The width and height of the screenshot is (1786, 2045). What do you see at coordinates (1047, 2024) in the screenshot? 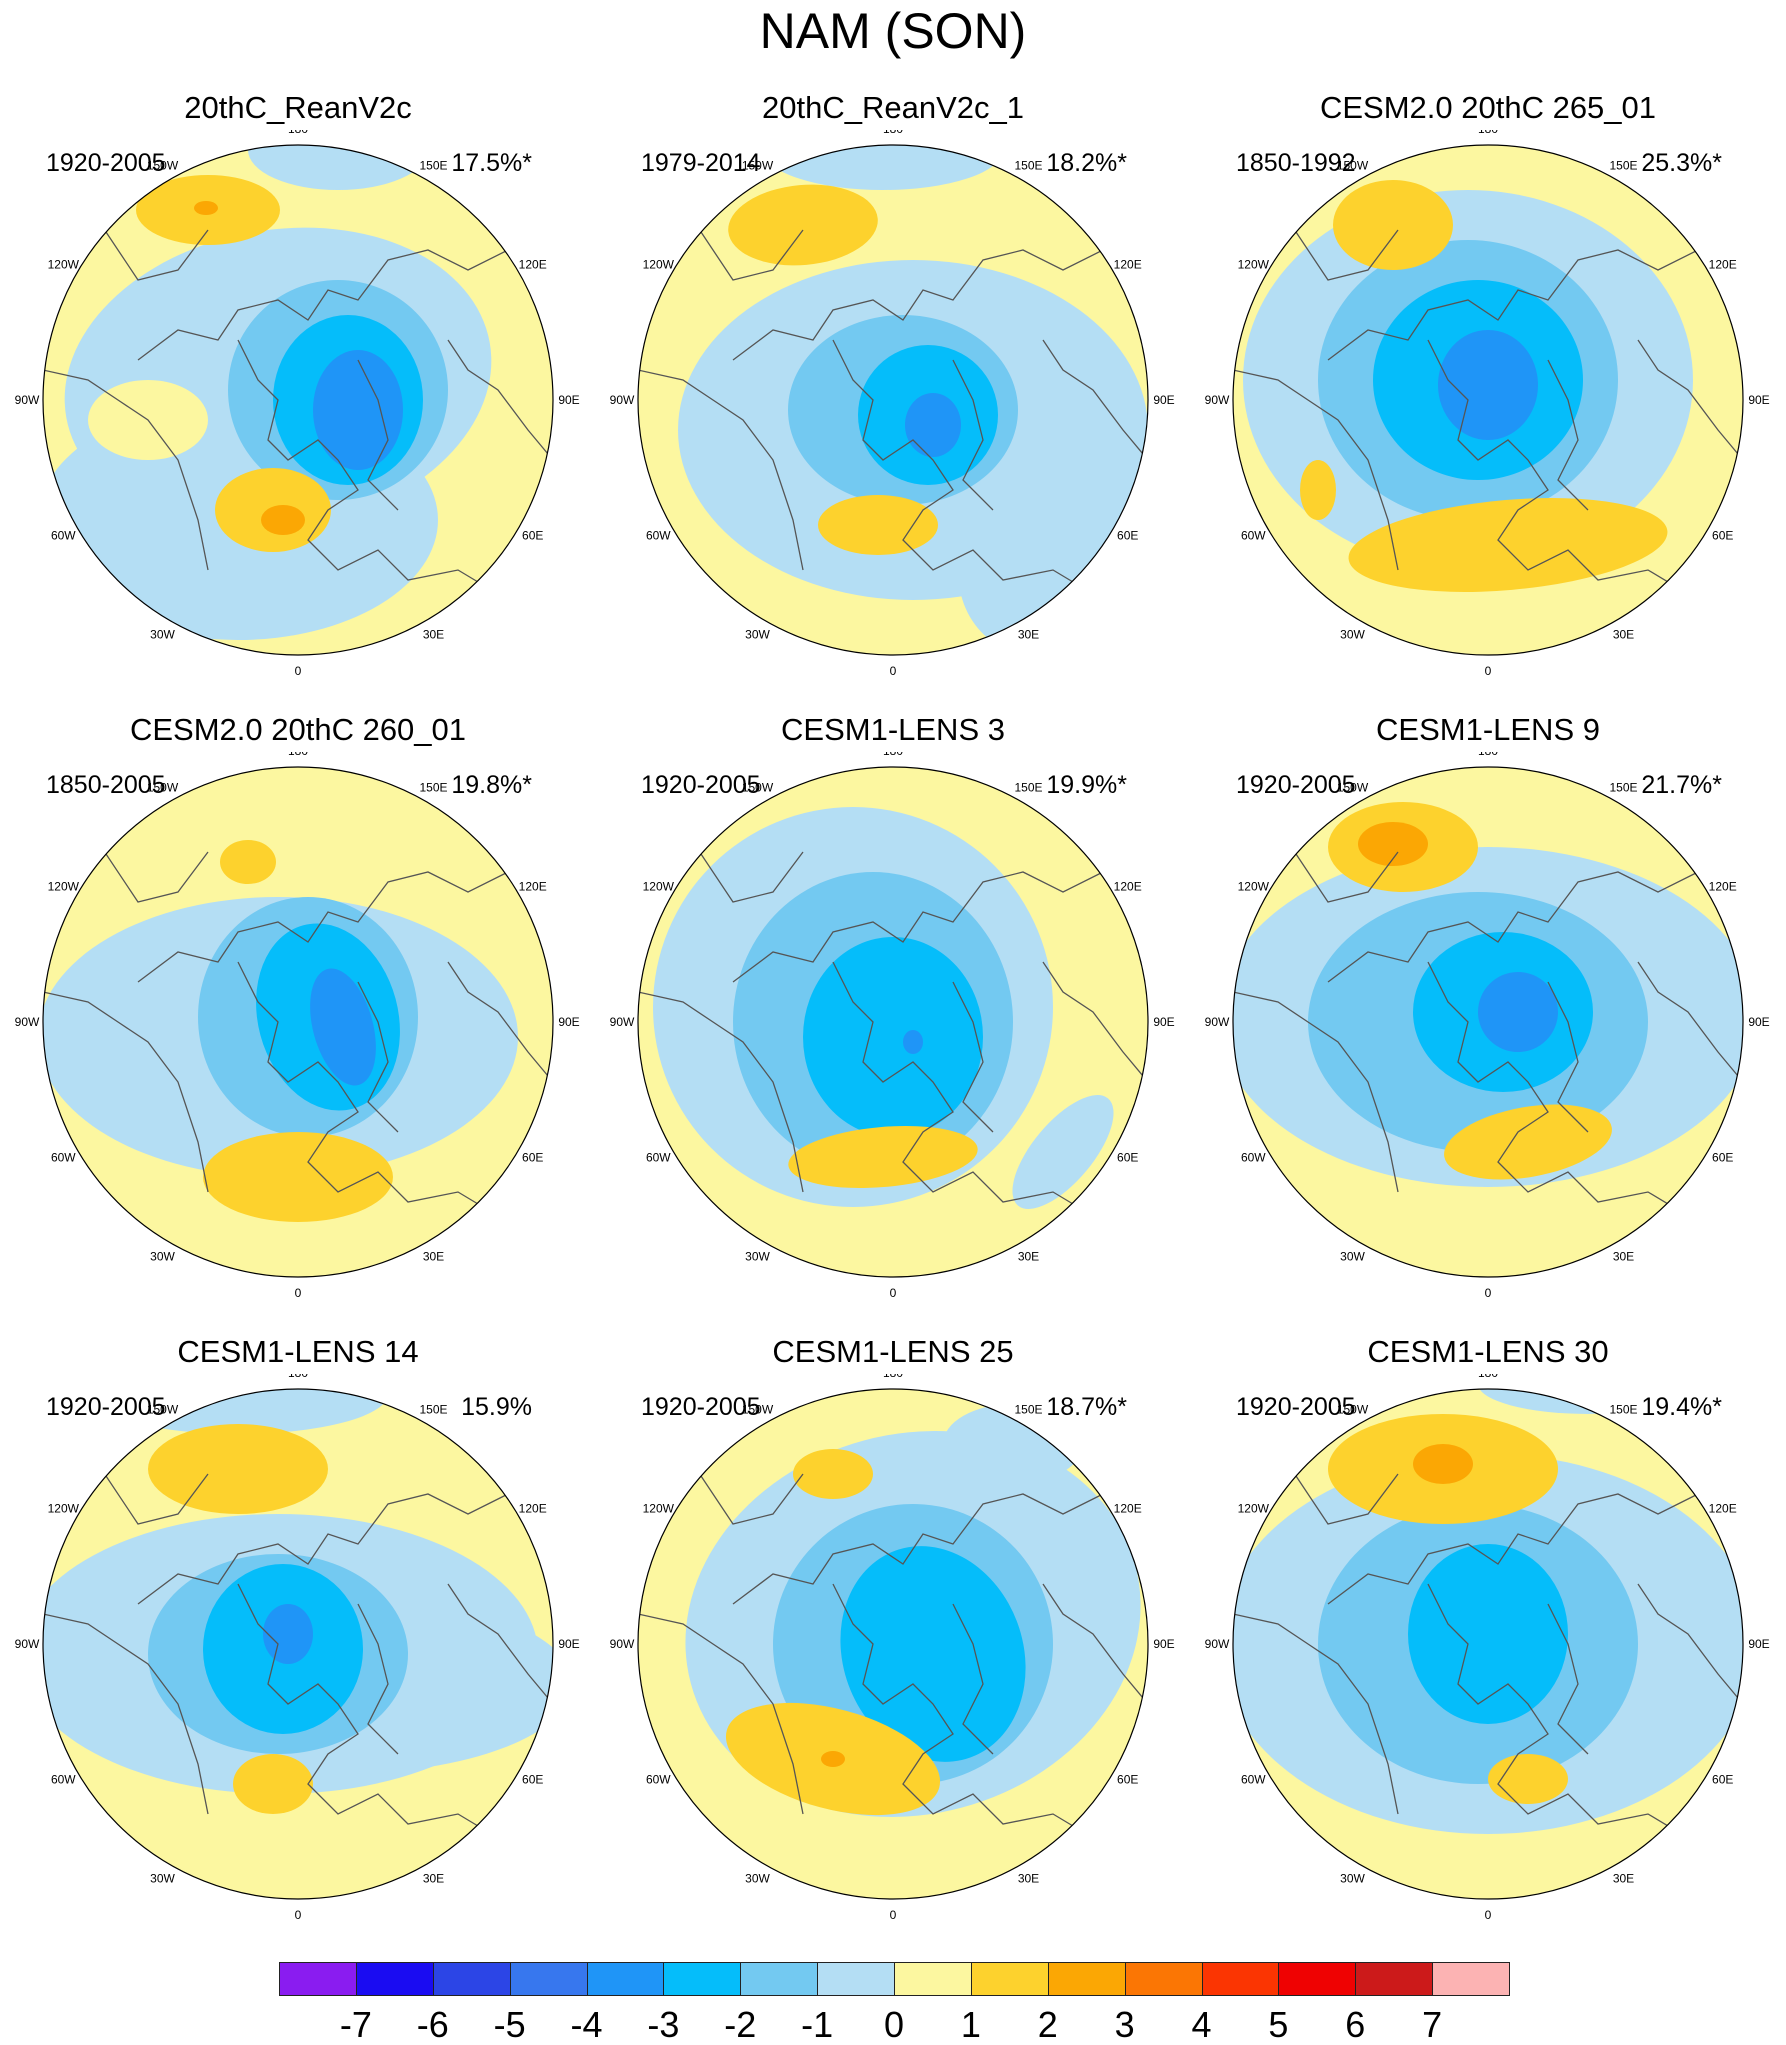
I see `colorbar-tick-label: 2` at bounding box center [1047, 2024].